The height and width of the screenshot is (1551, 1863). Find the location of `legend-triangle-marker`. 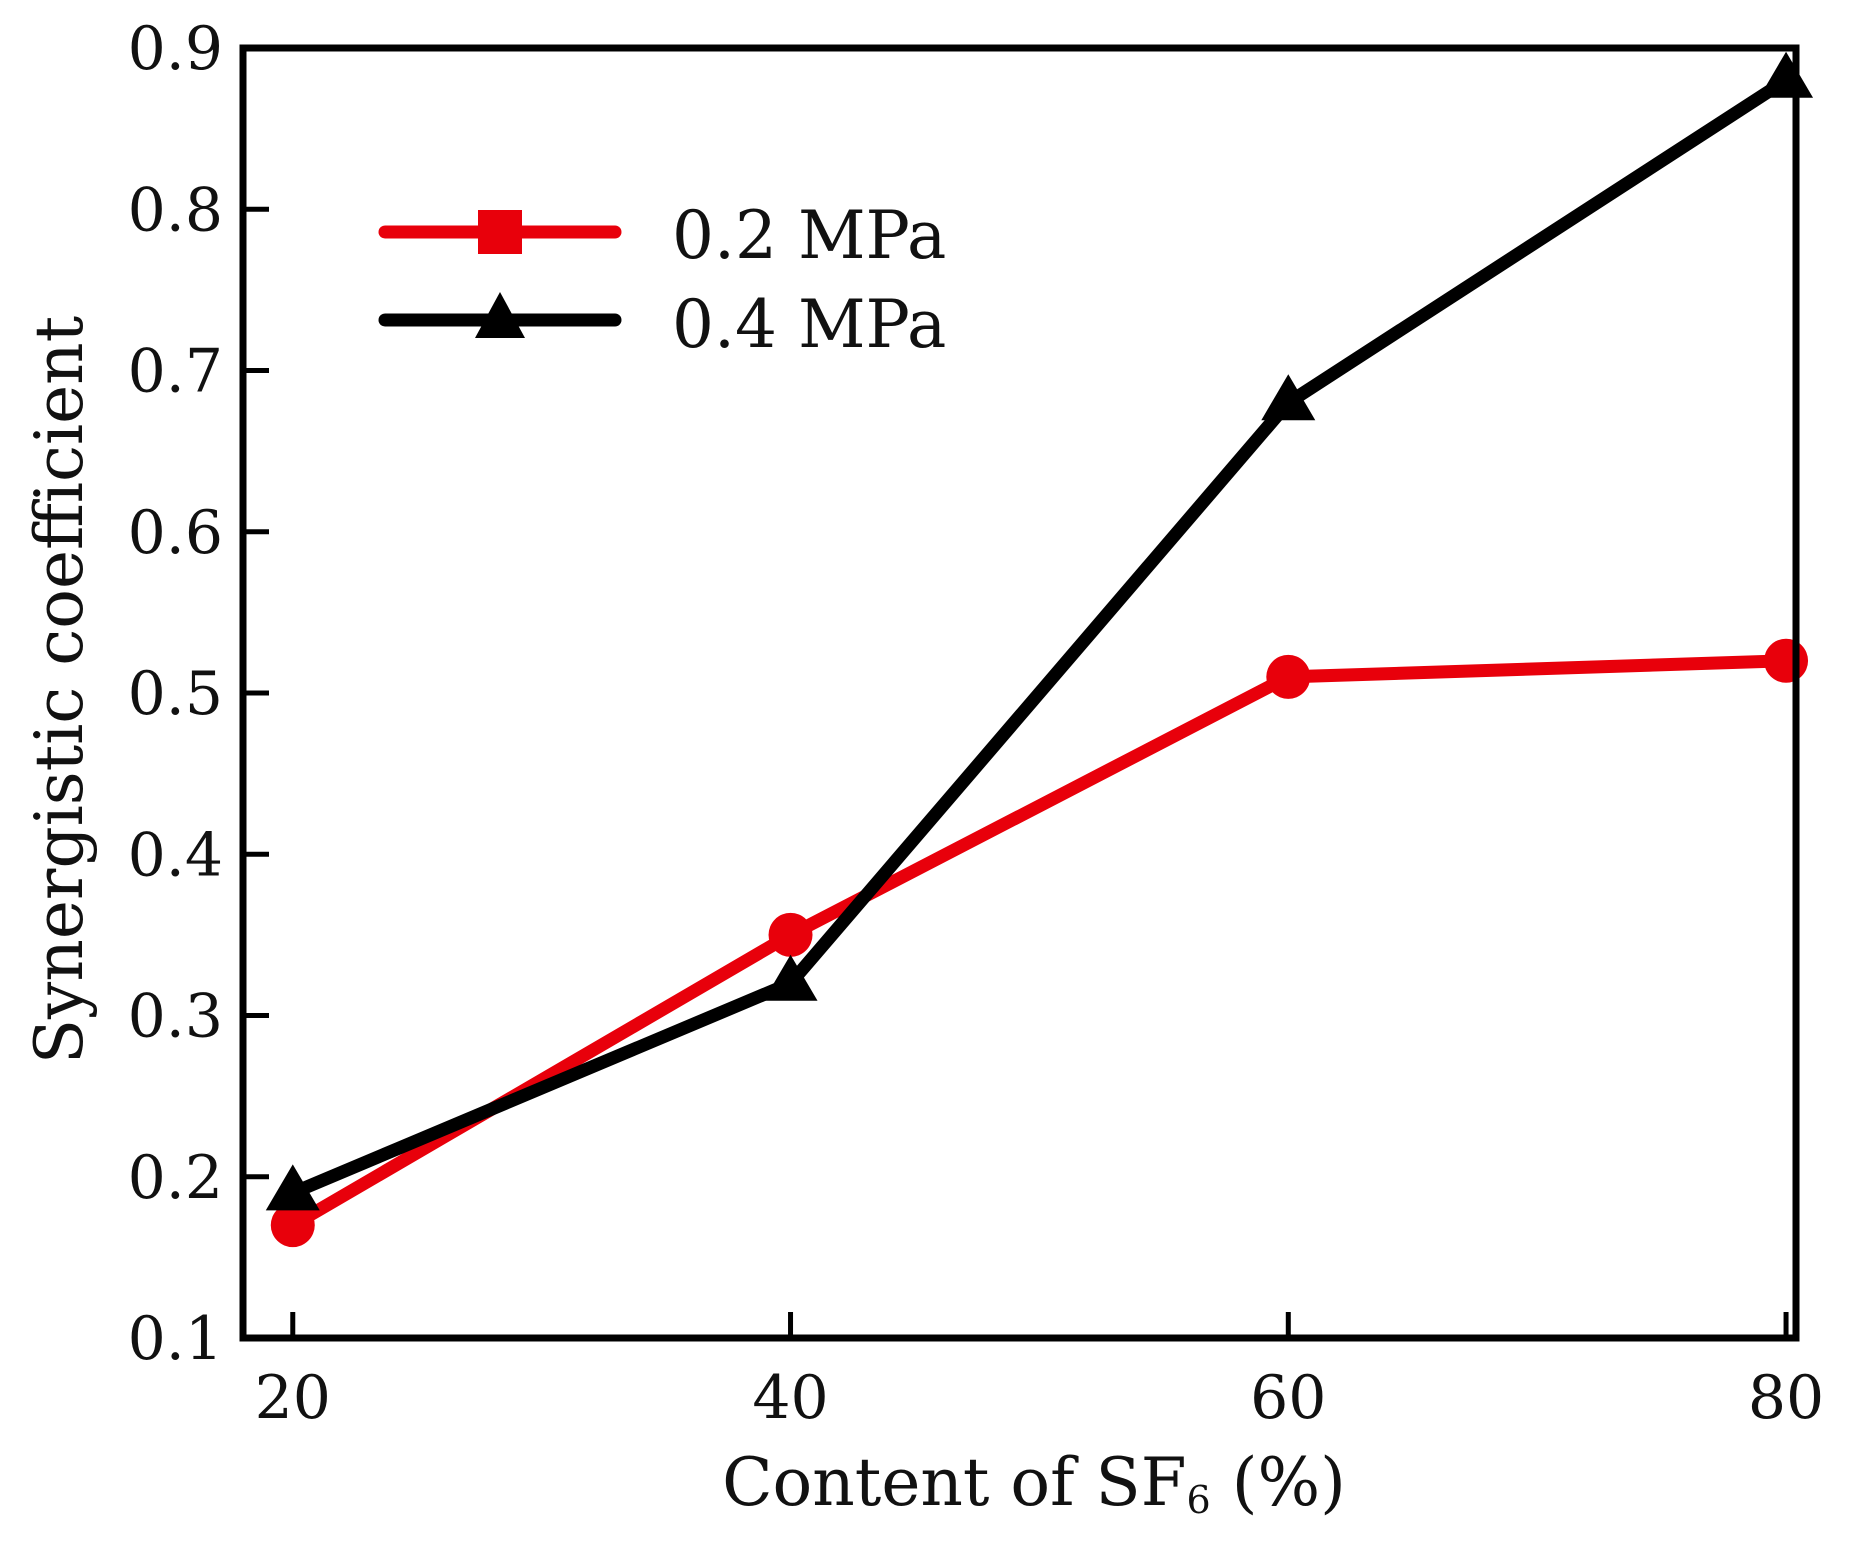

legend-triangle-marker is located at coordinates (500, 315).